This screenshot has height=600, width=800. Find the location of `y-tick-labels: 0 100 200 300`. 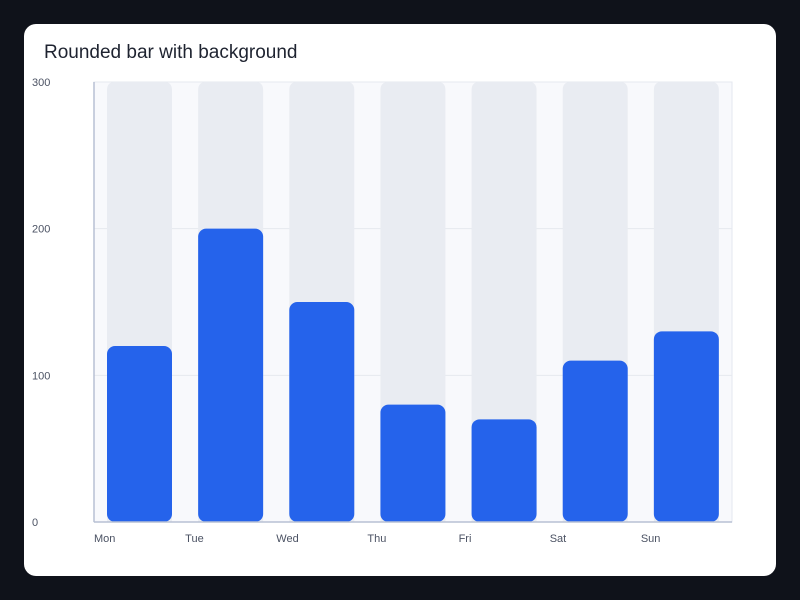

y-tick-labels: 0 100 200 300 is located at coordinates (41, 303).